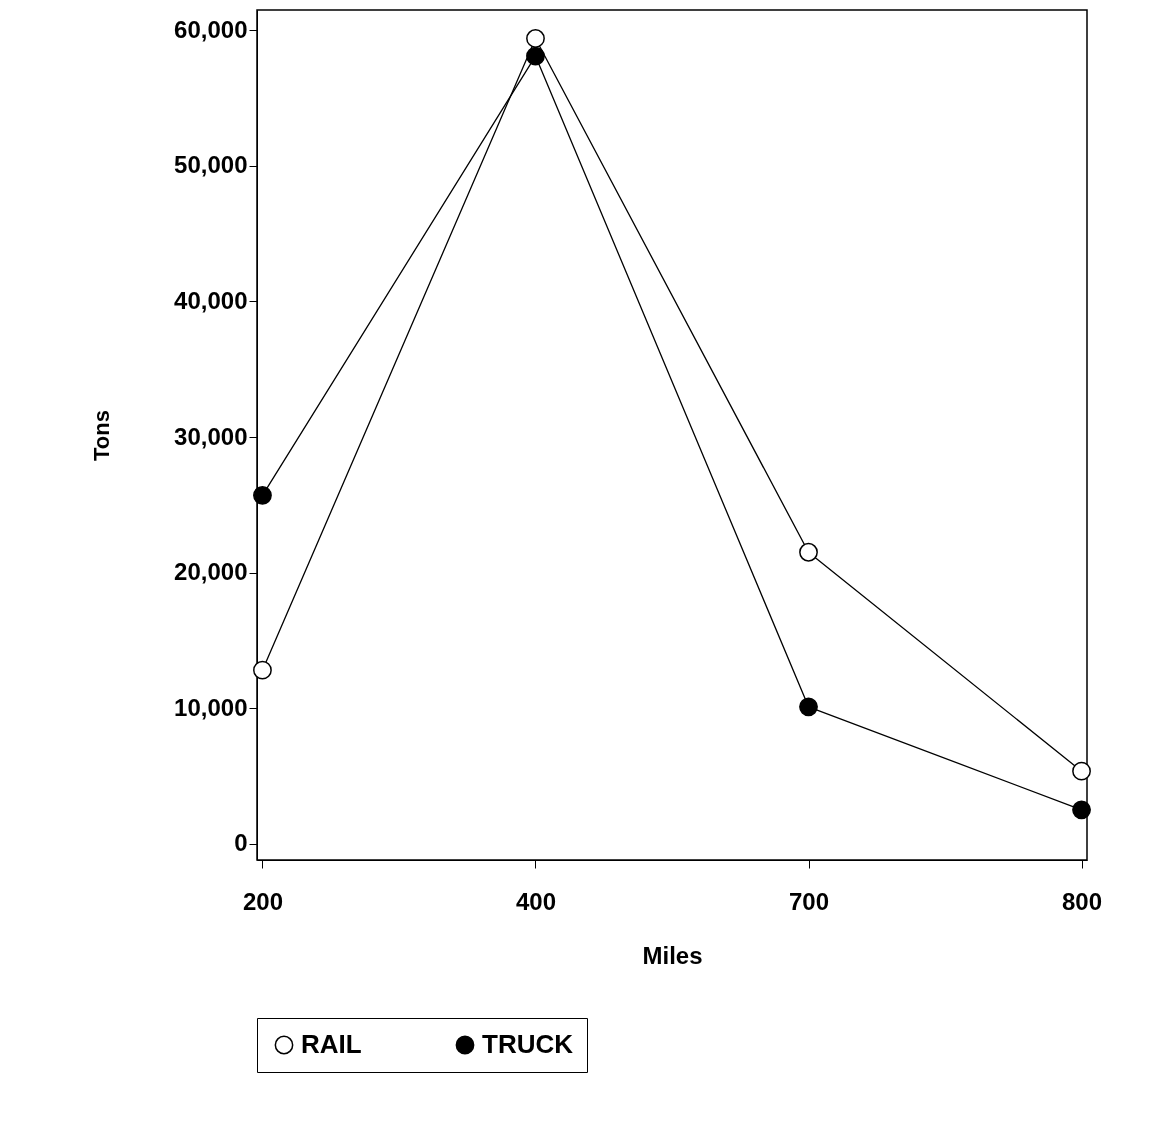 This screenshot has width=1166, height=1126. Describe the element at coordinates (102, 435) in the screenshot. I see `y-axis-title: Tons` at that location.